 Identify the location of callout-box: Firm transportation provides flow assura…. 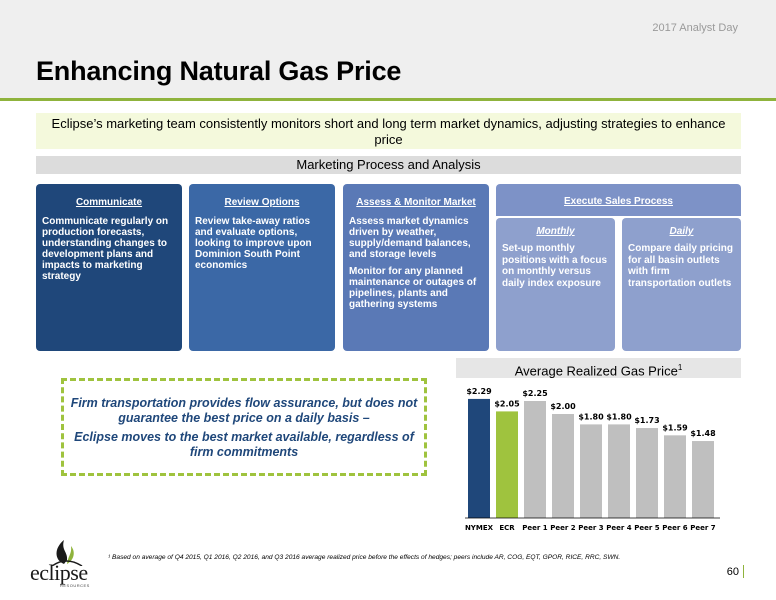
(244, 427).